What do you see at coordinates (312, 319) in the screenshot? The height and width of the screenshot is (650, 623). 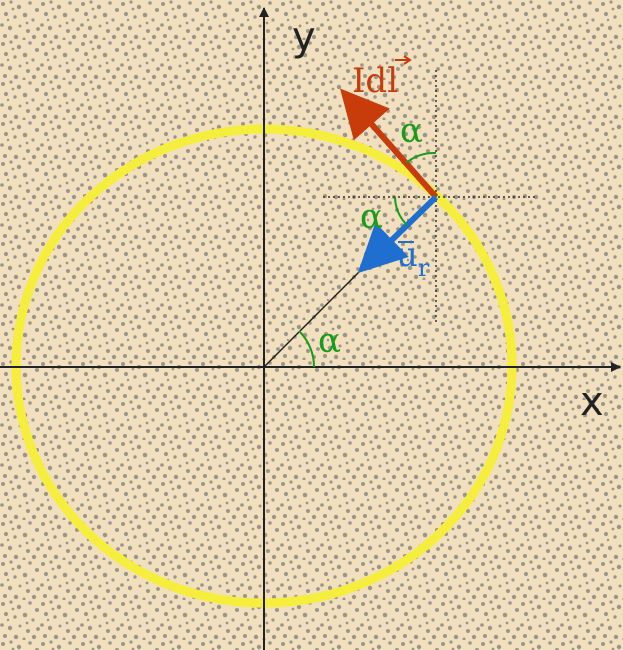 I see `radius-line` at bounding box center [312, 319].